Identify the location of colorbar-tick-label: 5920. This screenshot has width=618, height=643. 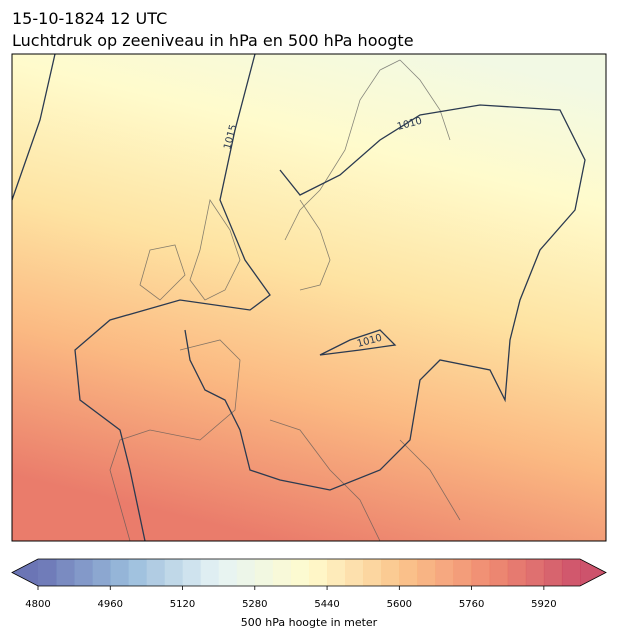
(543, 604).